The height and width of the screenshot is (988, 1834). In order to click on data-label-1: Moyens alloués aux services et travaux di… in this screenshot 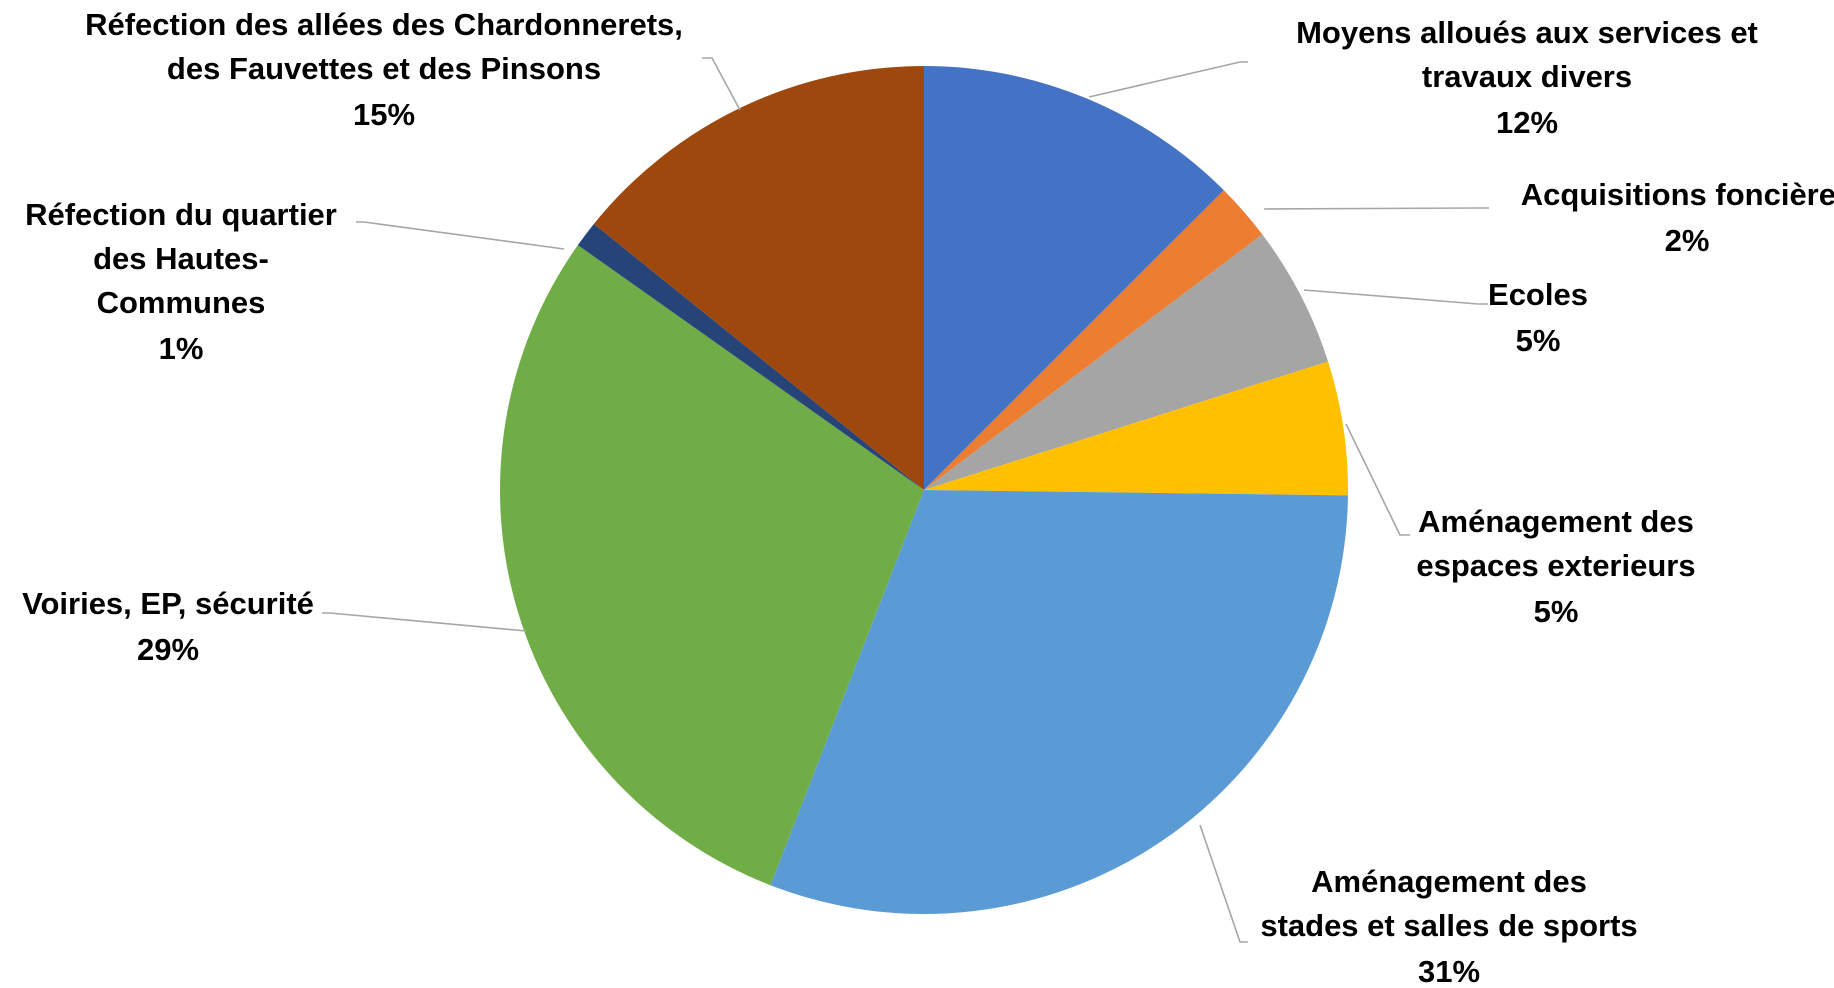, I will do `click(1527, 77)`.